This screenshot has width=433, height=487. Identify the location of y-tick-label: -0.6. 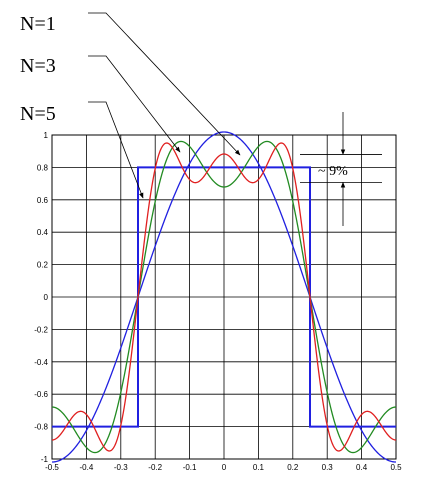
(41, 394).